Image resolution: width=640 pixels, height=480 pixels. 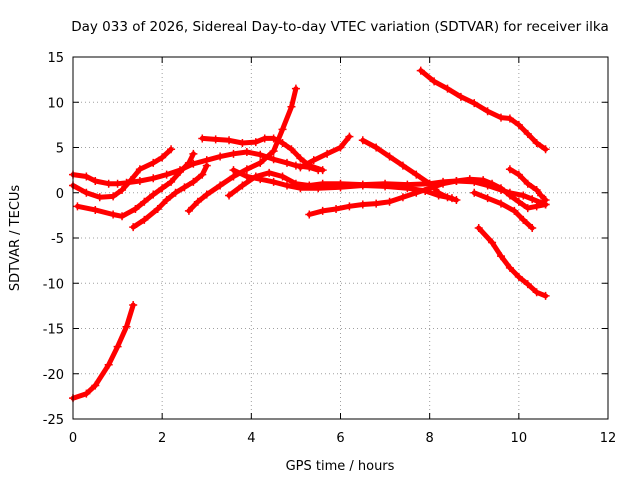 What do you see at coordinates (340, 438) in the screenshot?
I see `x-tick-label: 6` at bounding box center [340, 438].